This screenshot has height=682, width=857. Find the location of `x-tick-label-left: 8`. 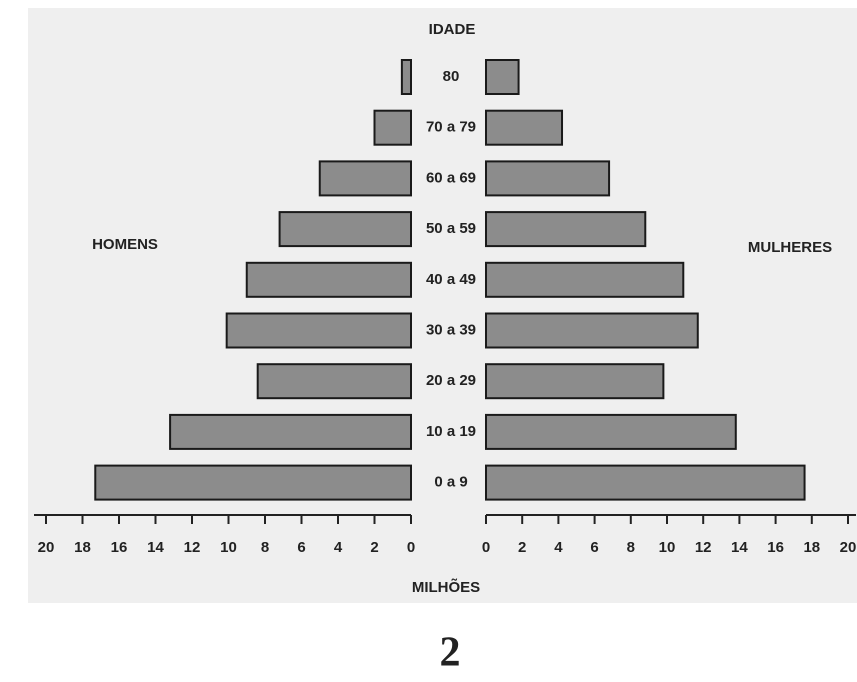

x-tick-label-left: 8 is located at coordinates (265, 547).